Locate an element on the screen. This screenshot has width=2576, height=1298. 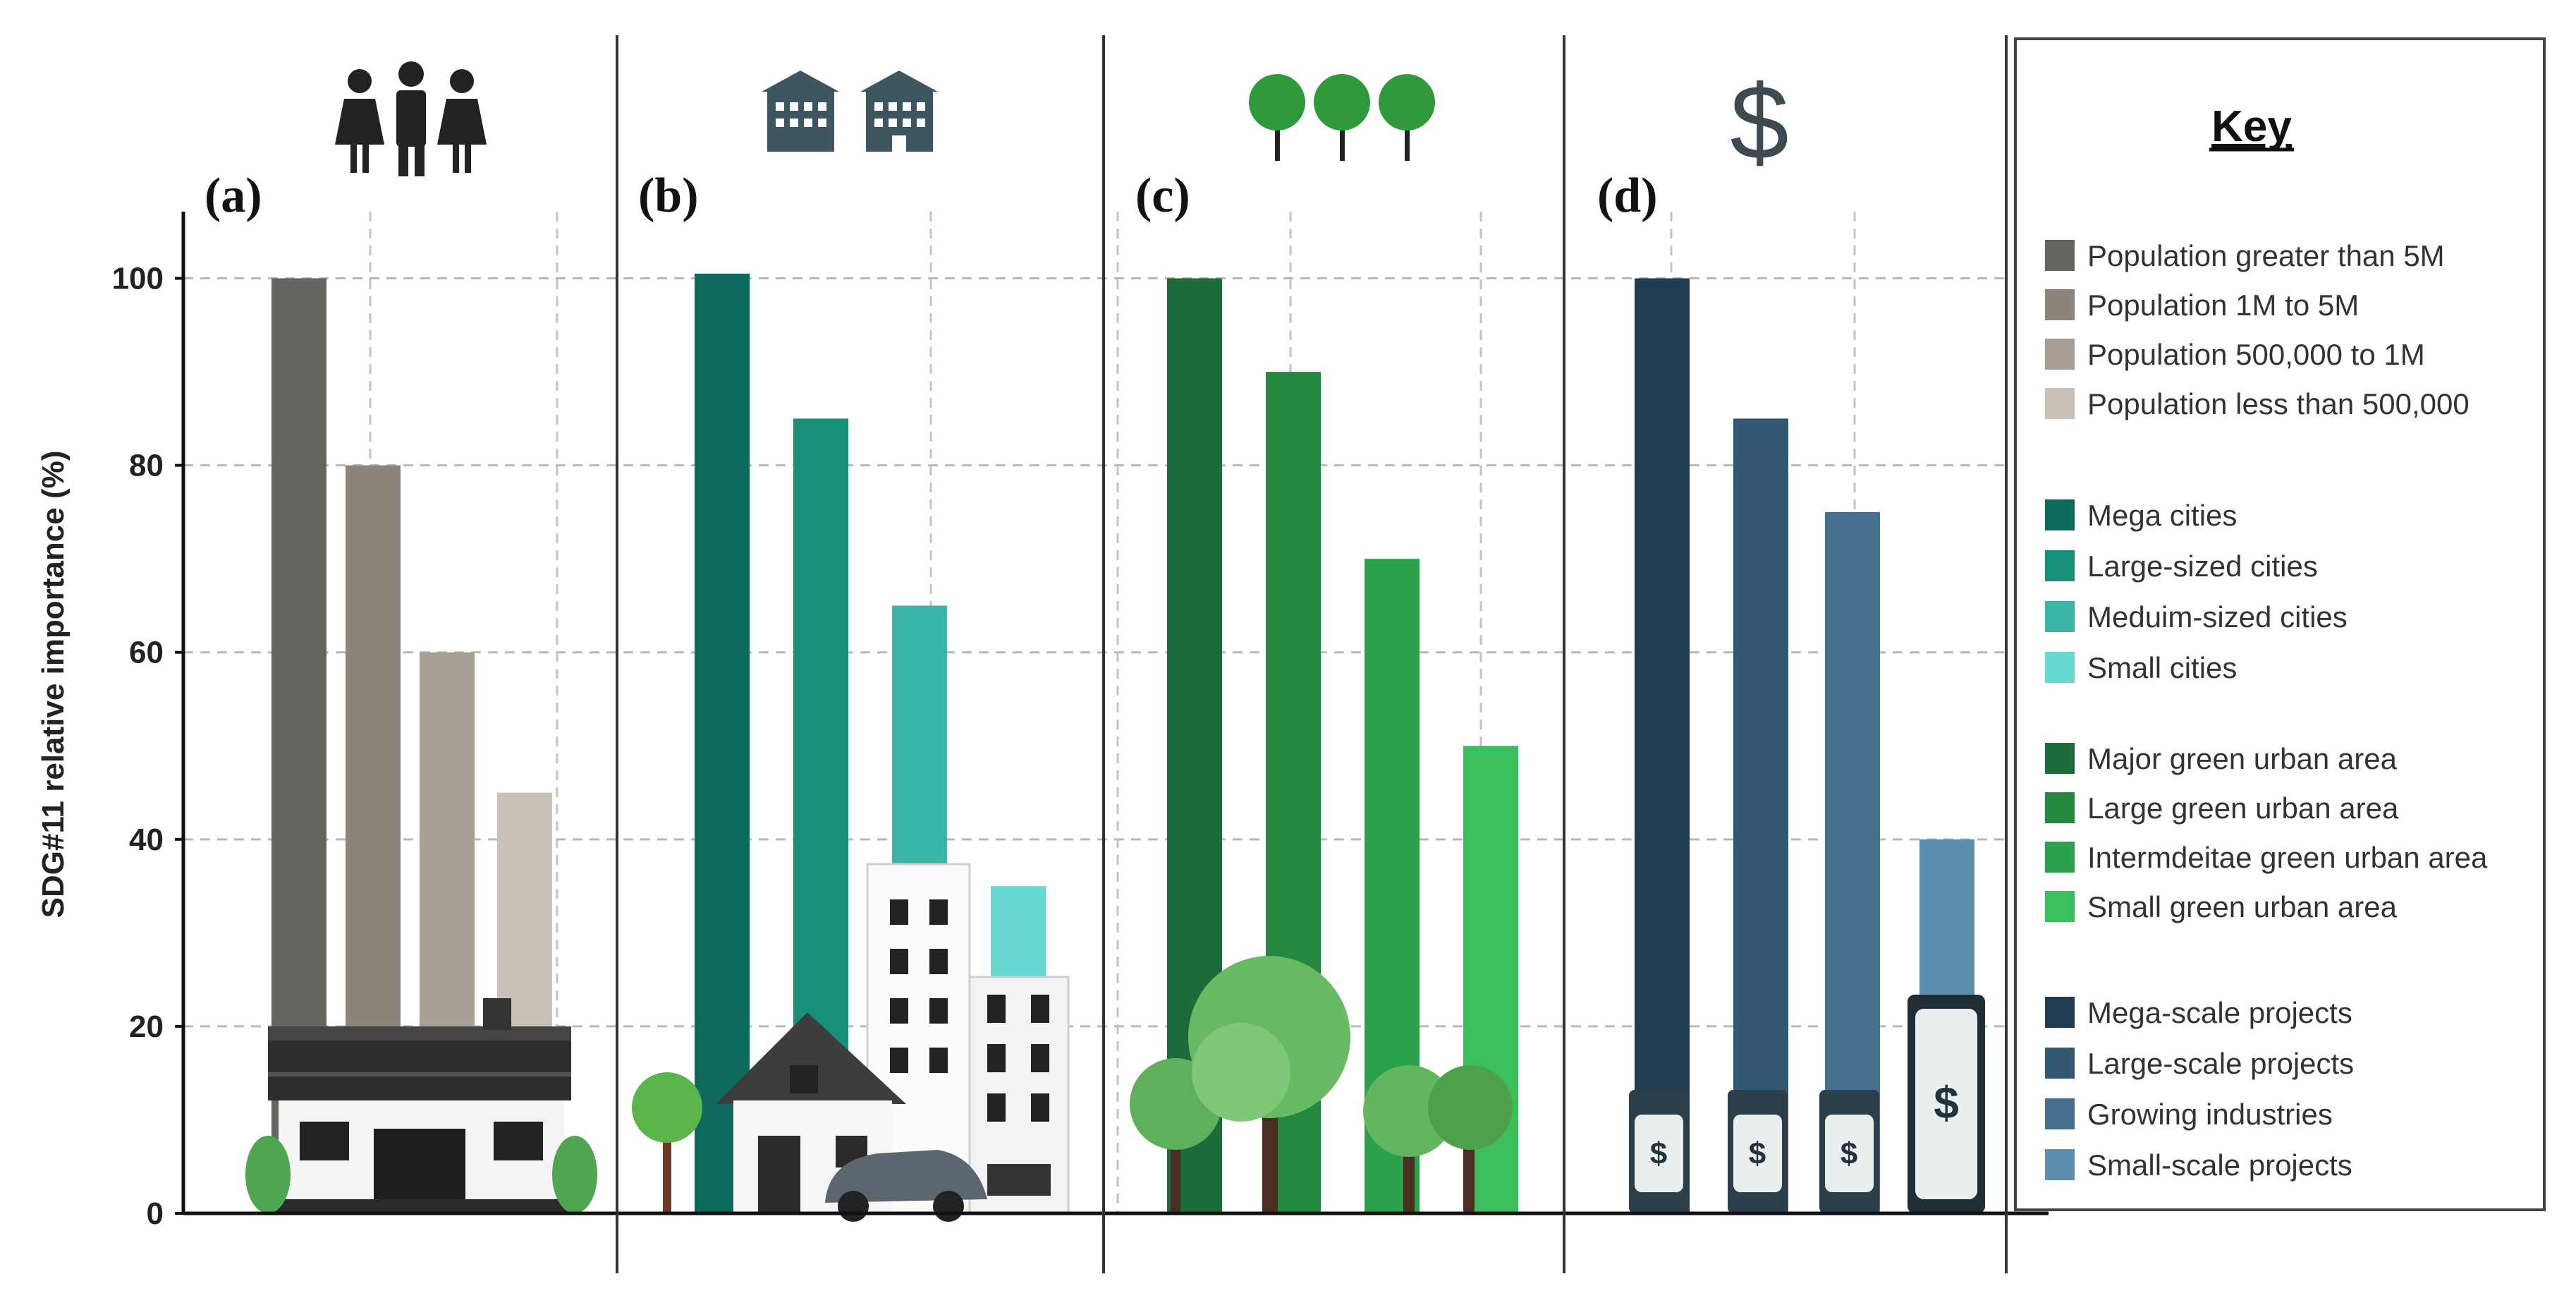
panel-label-d: (d) is located at coordinates (1627, 196).